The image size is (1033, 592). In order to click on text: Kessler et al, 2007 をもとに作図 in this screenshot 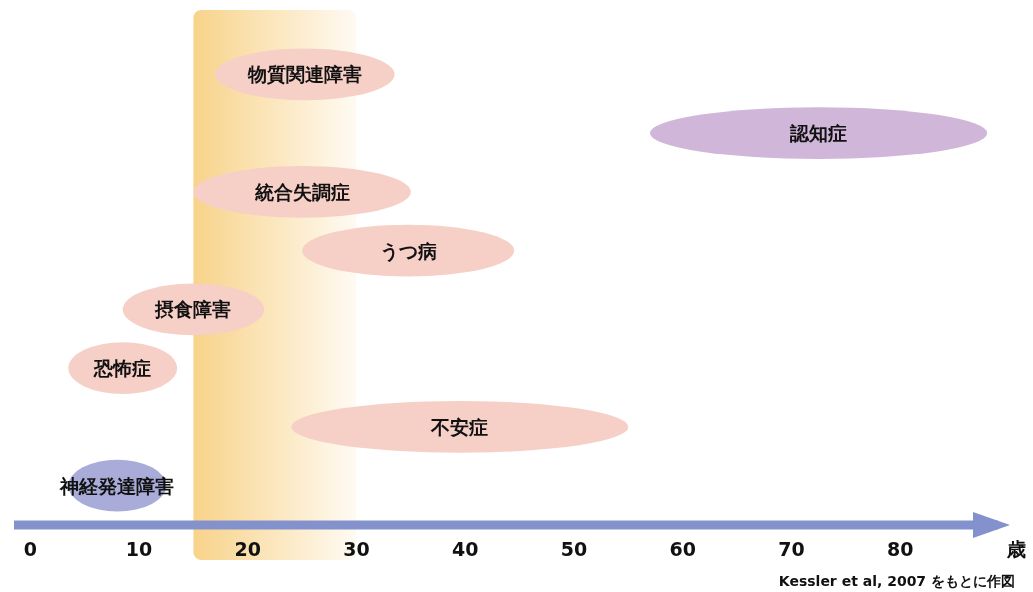, I will do `click(896, 581)`.